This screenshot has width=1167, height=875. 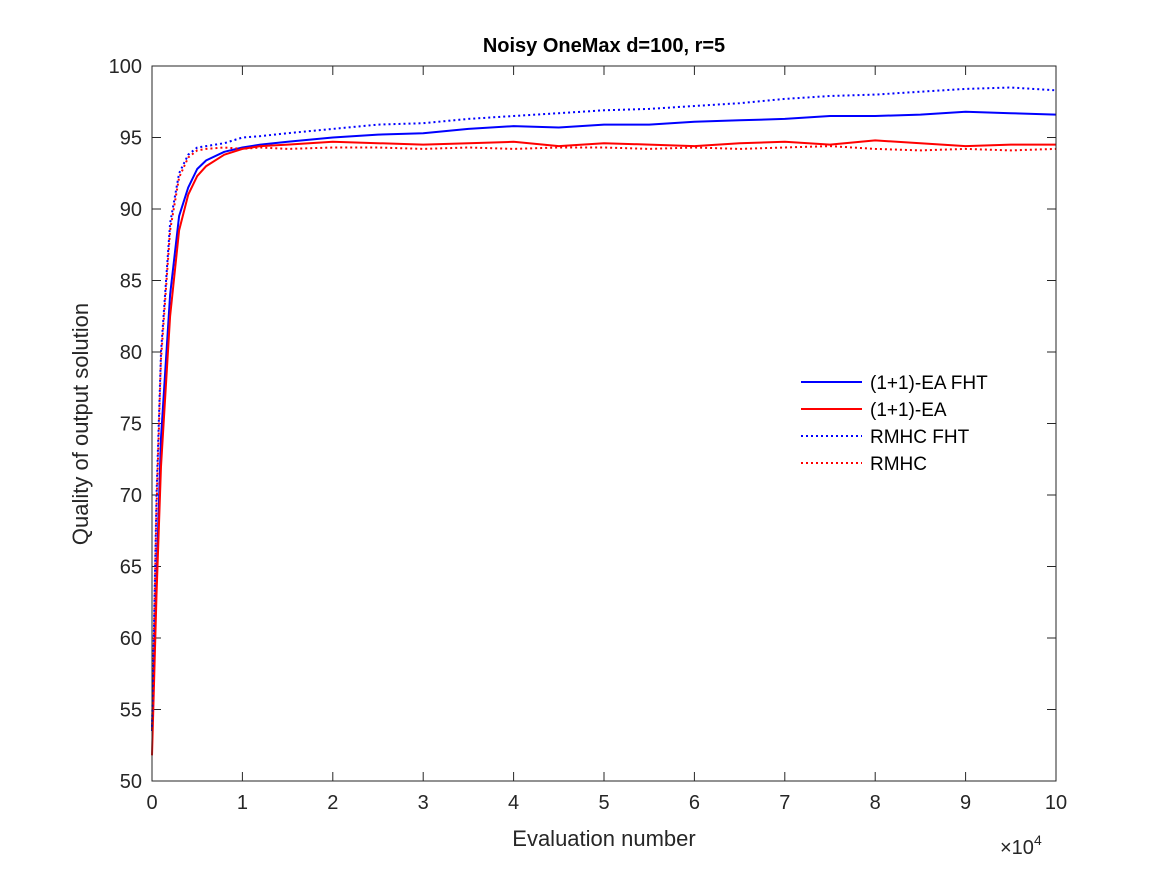 I want to click on x-tick-label: 5, so click(x=603, y=803).